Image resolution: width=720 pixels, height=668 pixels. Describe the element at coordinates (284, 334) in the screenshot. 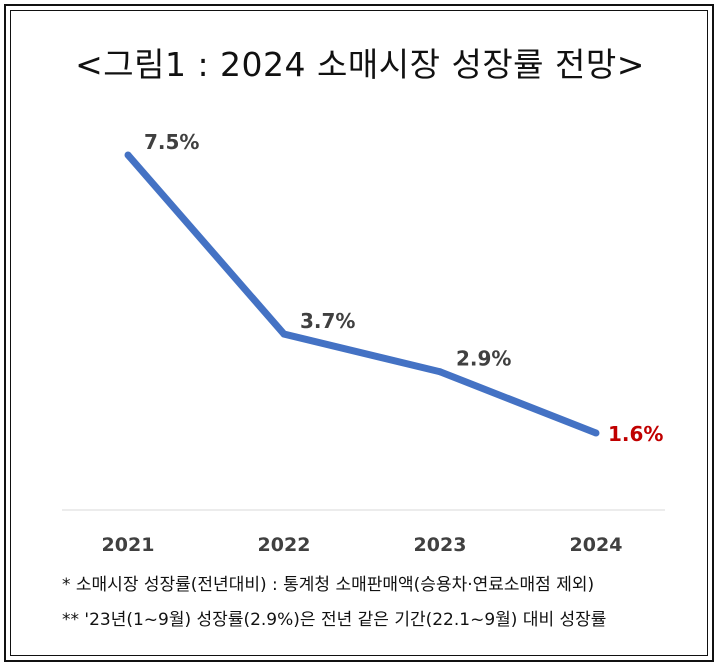

I see `data-point-2022` at that location.